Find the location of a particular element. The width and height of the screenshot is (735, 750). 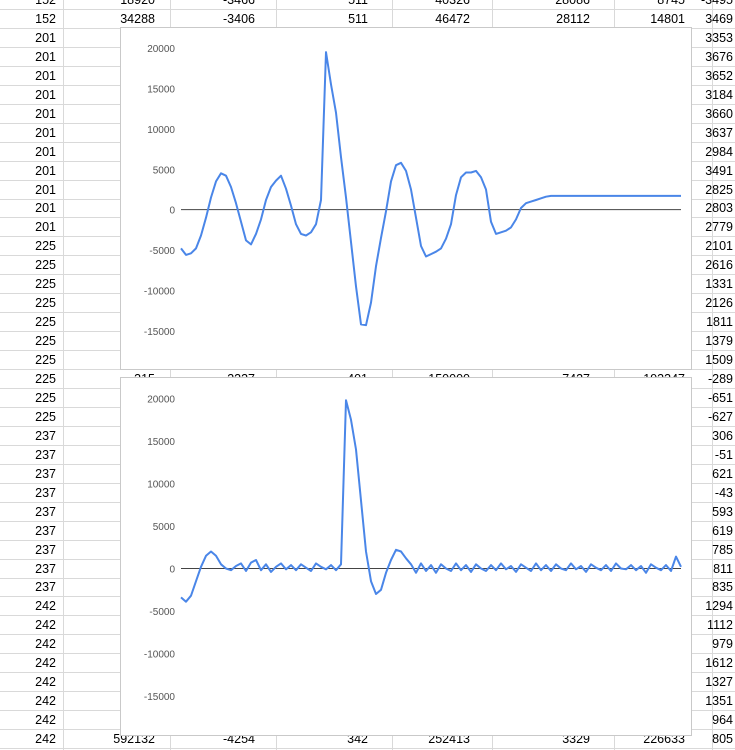

table-cell: 1811 is located at coordinates (719, 322).